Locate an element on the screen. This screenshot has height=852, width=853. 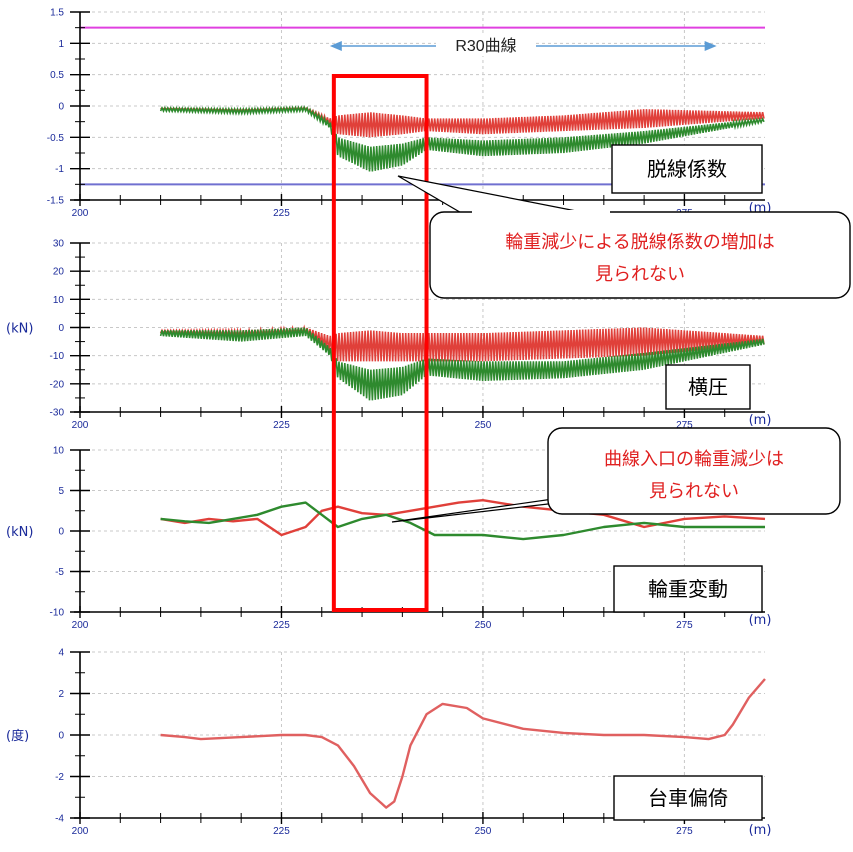
panel-title: 脱線係数 is located at coordinates (687, 169).